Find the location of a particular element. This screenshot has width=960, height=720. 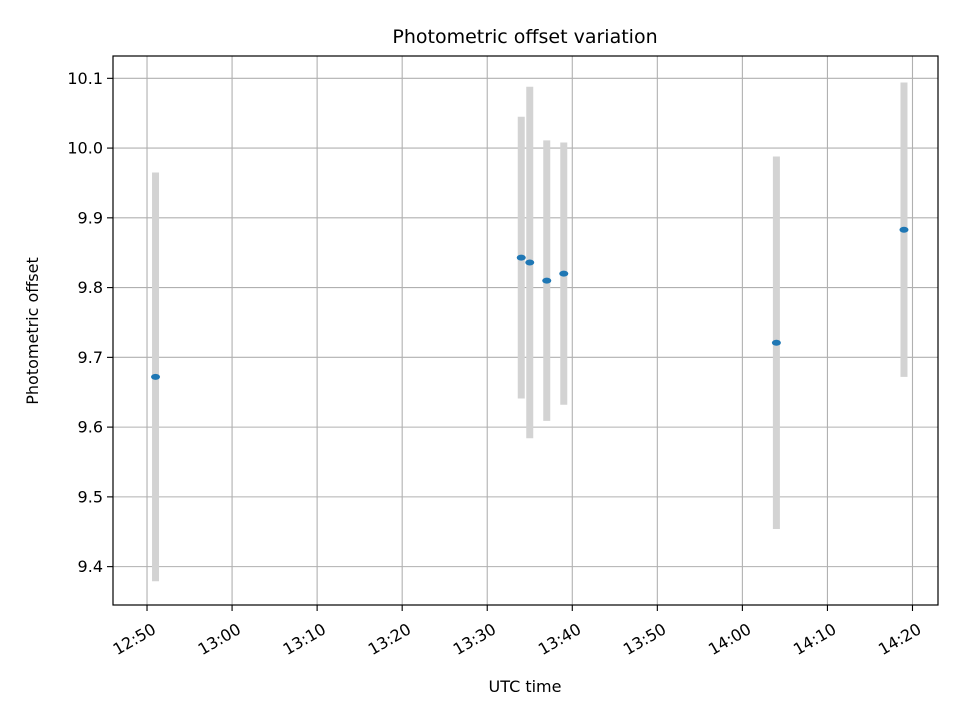

y-axis-title: Photometric offset is located at coordinates (32, 331).